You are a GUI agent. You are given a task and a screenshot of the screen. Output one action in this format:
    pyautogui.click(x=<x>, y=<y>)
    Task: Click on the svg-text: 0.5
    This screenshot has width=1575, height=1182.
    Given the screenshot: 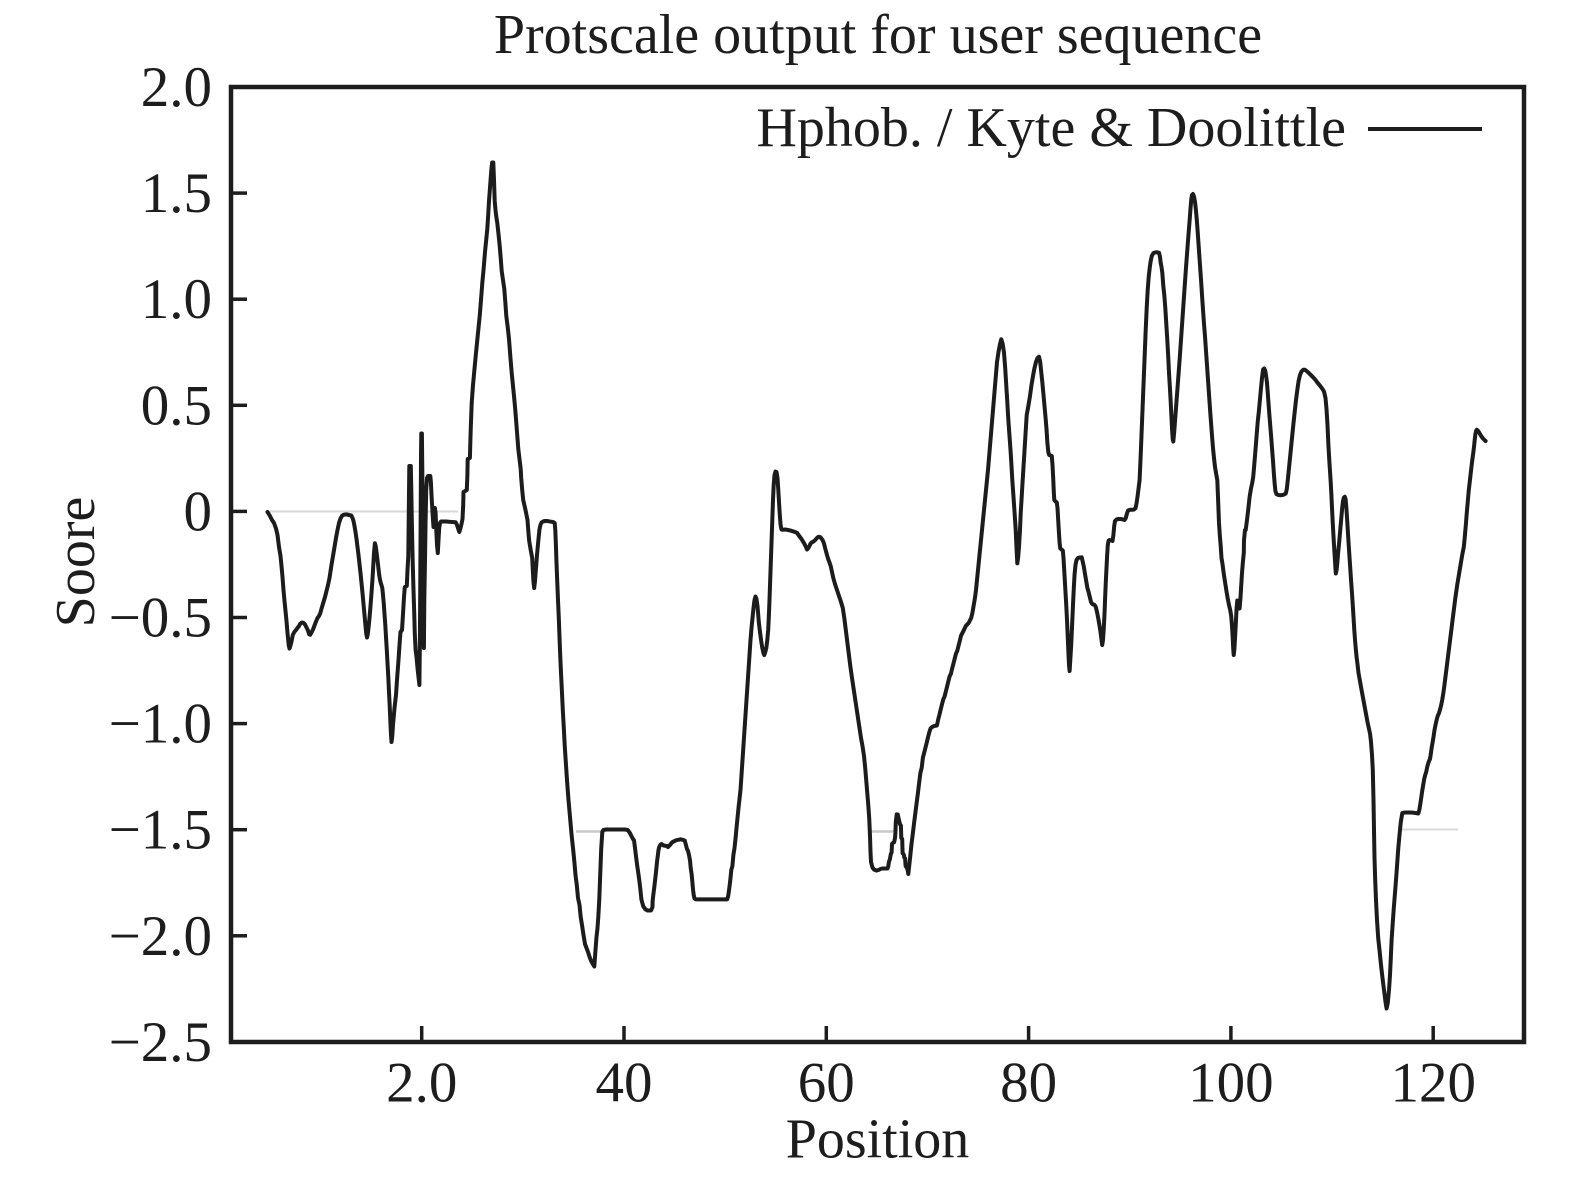 What is the action you would take?
    pyautogui.click(x=176, y=405)
    